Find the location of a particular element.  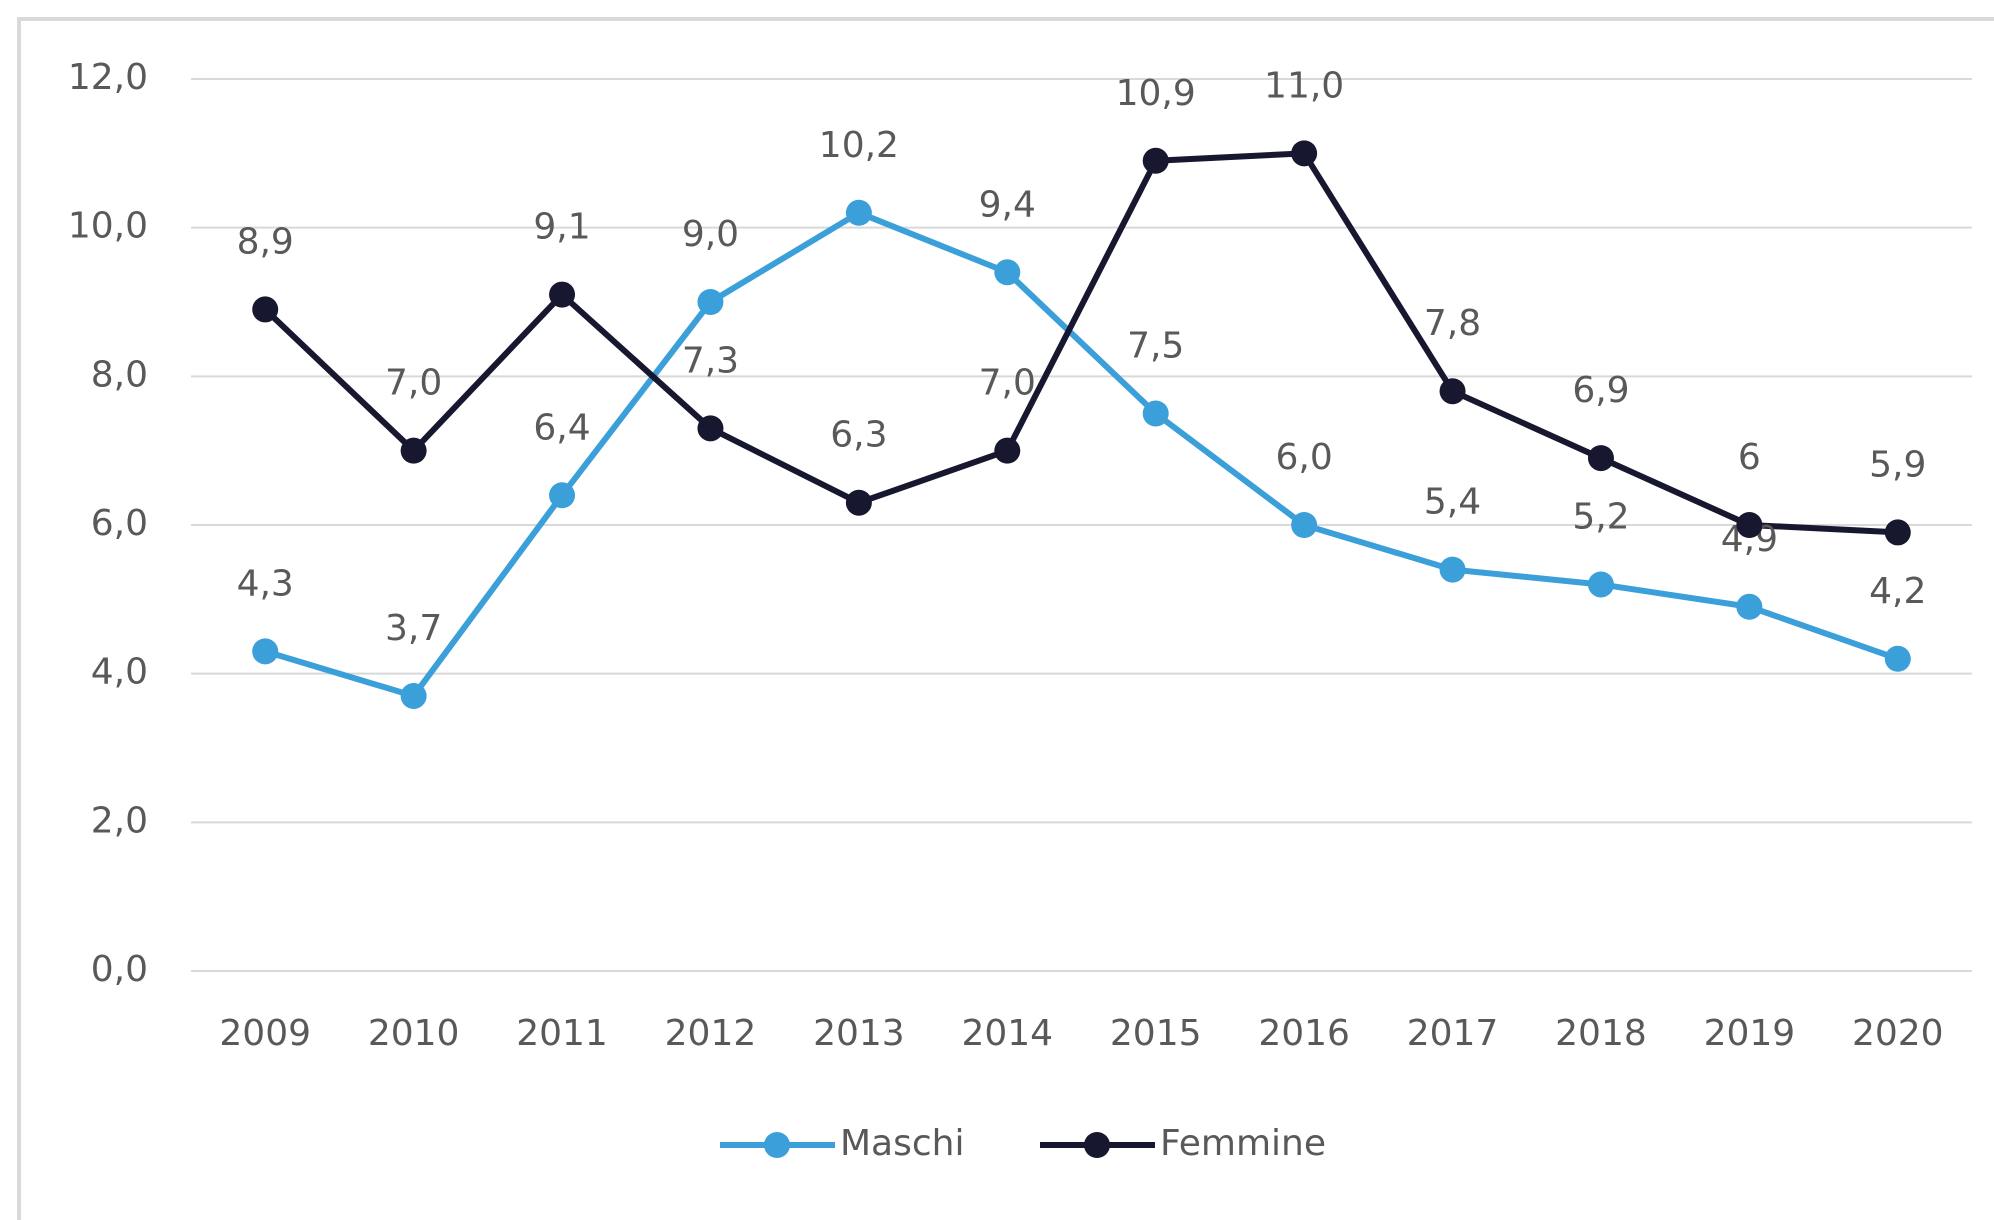

legend-label: Femmine is located at coordinates (1243, 1143).